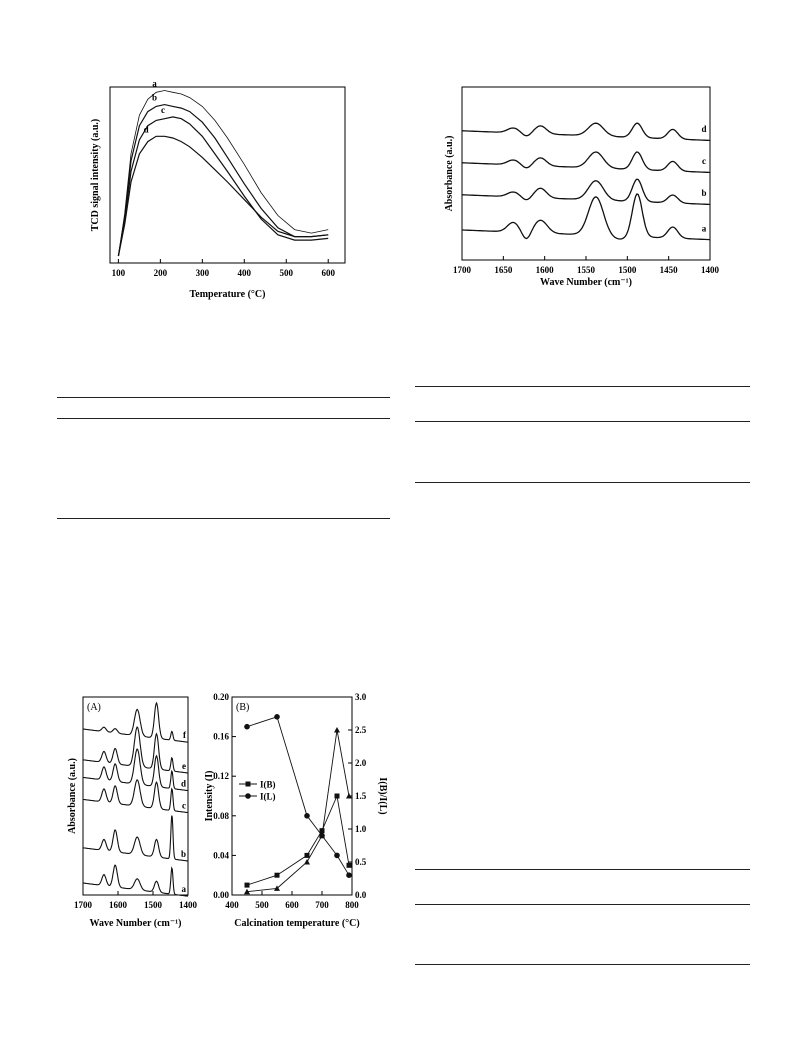 The width and height of the screenshot is (793, 1059). I want to click on panelB-y-tick-label: 0.20, so click(221, 697).